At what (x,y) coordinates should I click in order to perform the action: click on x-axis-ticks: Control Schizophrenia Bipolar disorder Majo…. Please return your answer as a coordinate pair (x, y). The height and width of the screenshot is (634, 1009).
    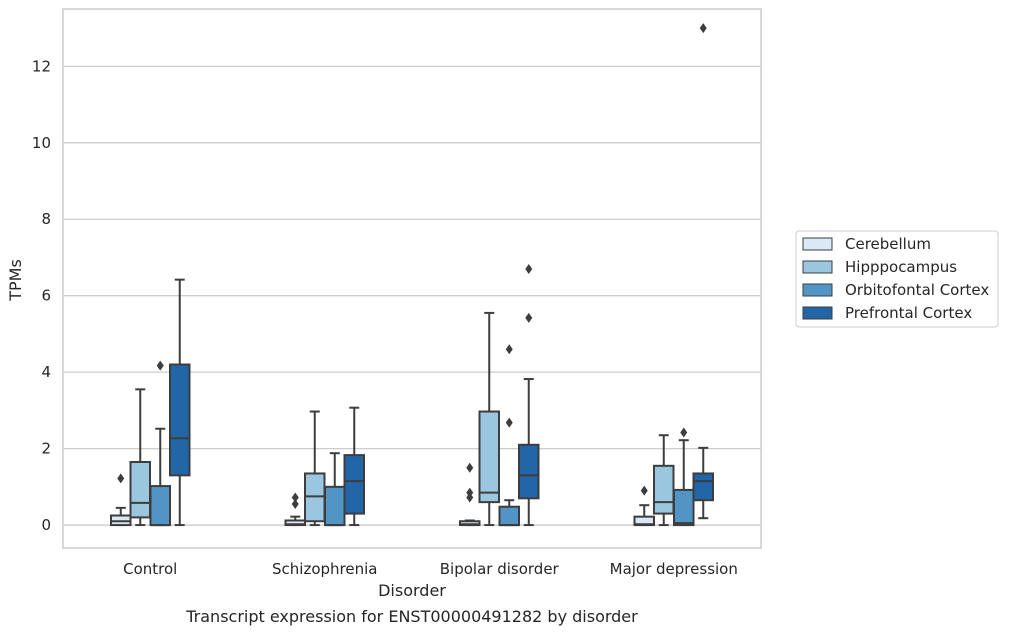
    Looking at the image, I should click on (430, 569).